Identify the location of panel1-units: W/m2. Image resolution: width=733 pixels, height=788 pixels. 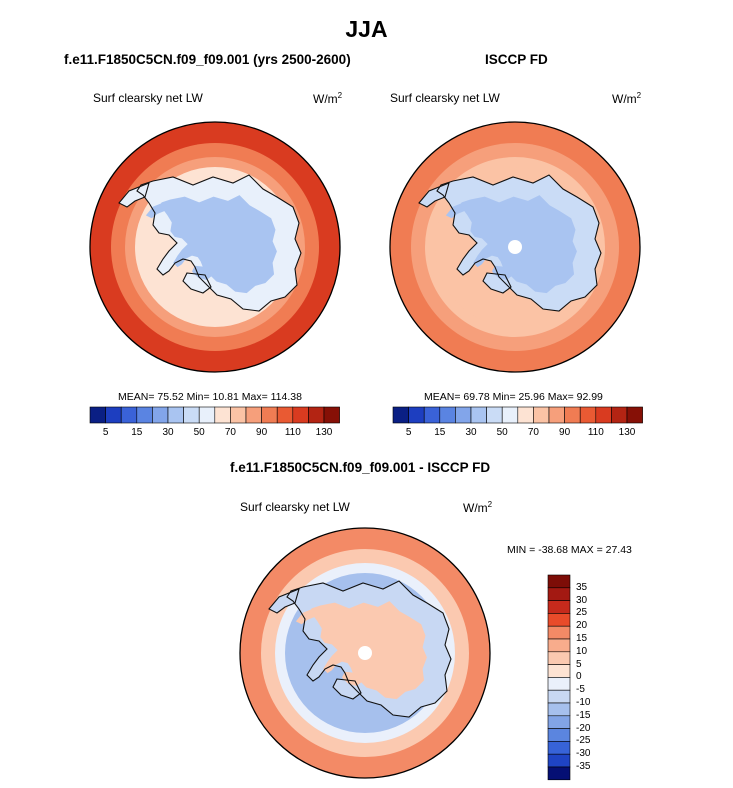
(328, 98).